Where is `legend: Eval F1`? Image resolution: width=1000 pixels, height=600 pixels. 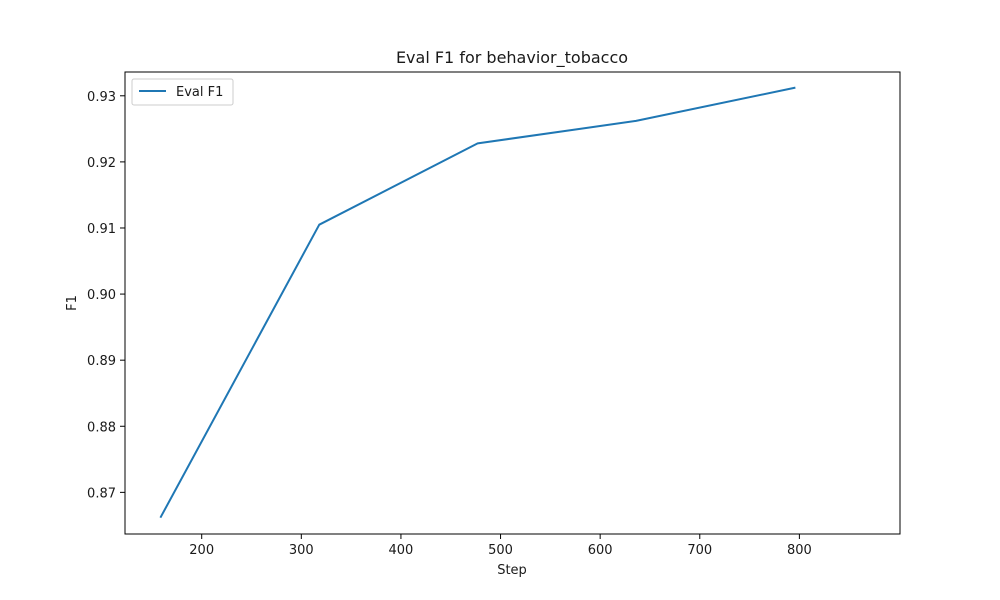 legend: Eval F1 is located at coordinates (182, 92).